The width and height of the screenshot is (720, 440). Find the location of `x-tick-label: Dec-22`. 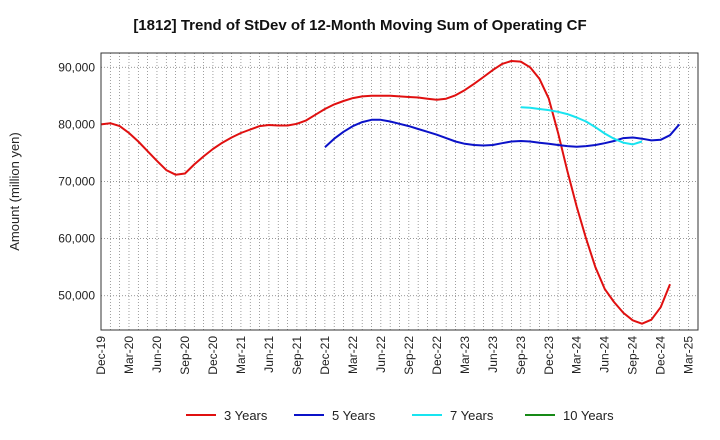

x-tick-label: Dec-22 is located at coordinates (437, 355).